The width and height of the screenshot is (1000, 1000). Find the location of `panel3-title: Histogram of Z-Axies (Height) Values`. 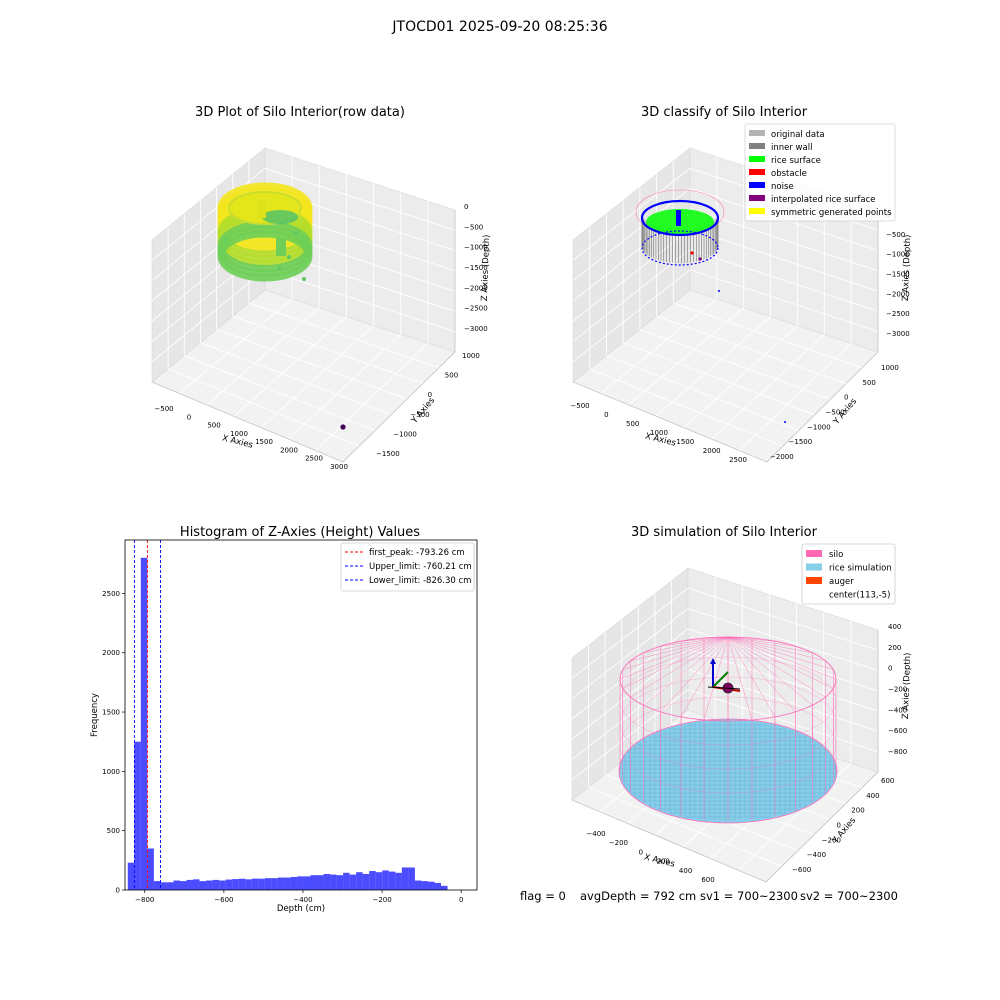

panel3-title: Histogram of Z-Axies (Height) Values is located at coordinates (300, 532).